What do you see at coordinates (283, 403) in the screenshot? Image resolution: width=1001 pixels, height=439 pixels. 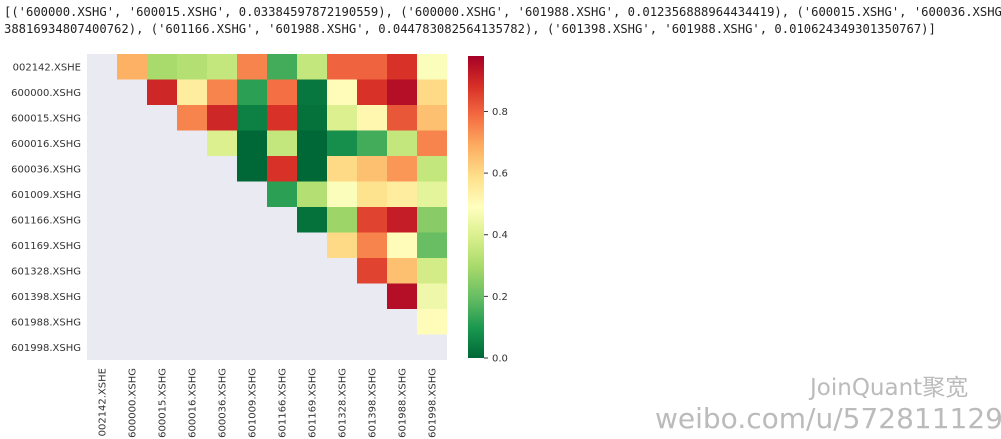 I see `x-tick-label: 601166.XSHG` at bounding box center [283, 403].